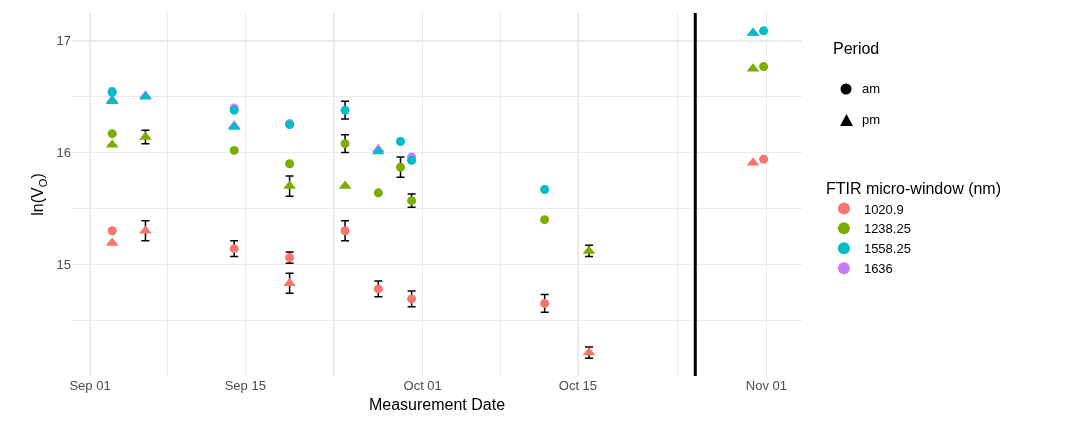  I want to click on x-tick-label: Sep 01, so click(90, 385).